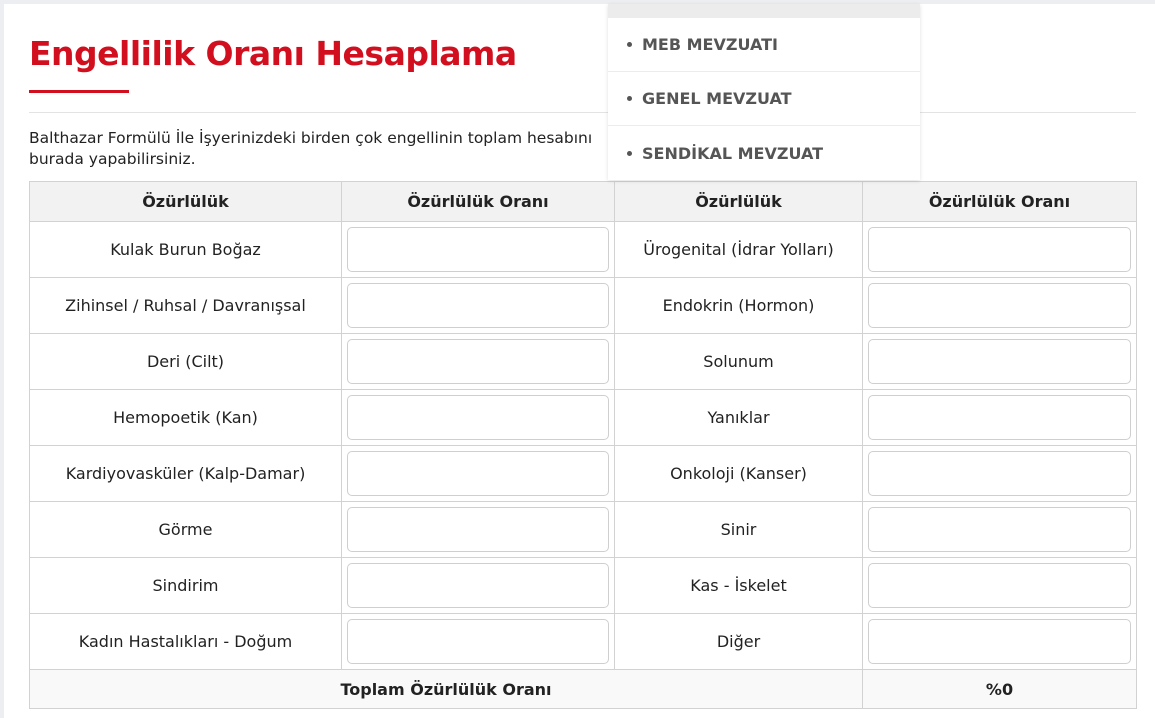 The height and width of the screenshot is (718, 1155). Describe the element at coordinates (738, 641) in the screenshot. I see `disability-label: Diğer` at that location.